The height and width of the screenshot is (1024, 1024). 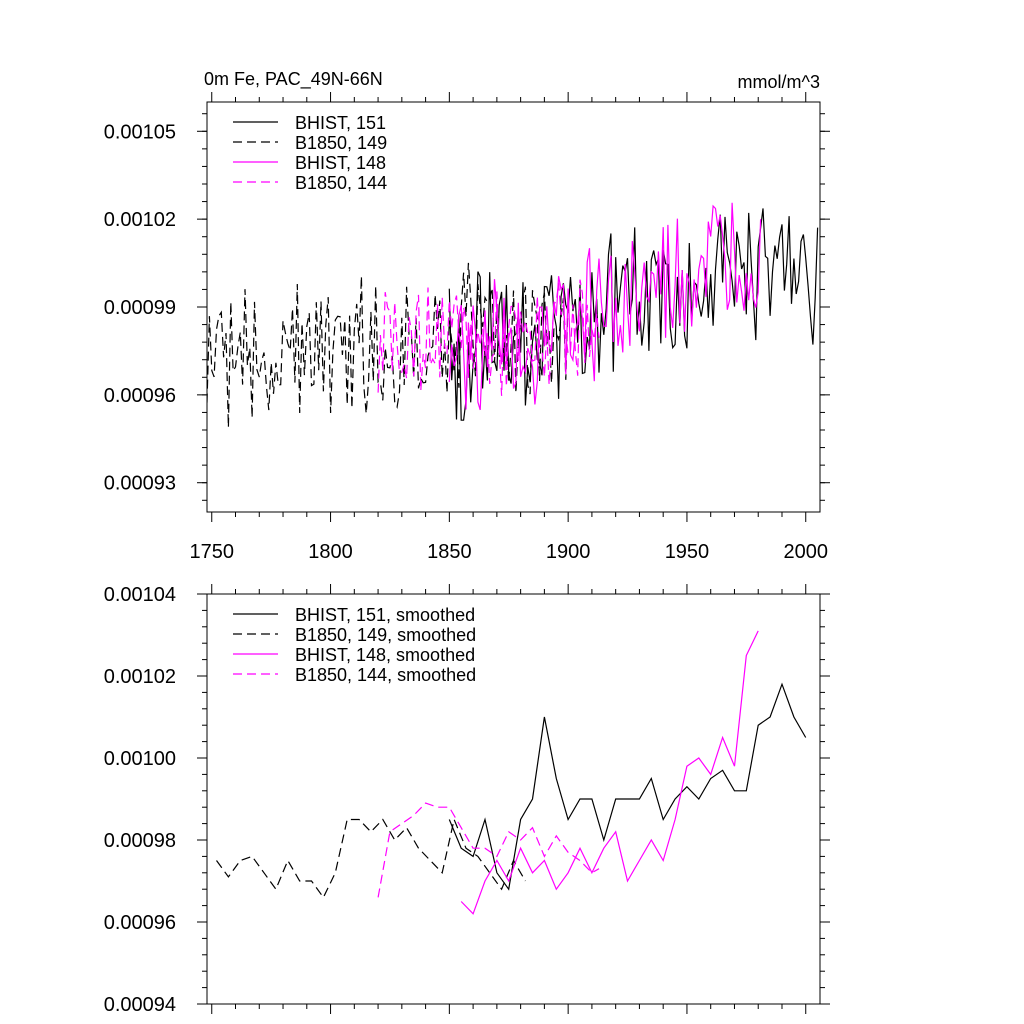 I want to click on legend-label: BHIST, 151, smoothed, so click(x=385, y=615).